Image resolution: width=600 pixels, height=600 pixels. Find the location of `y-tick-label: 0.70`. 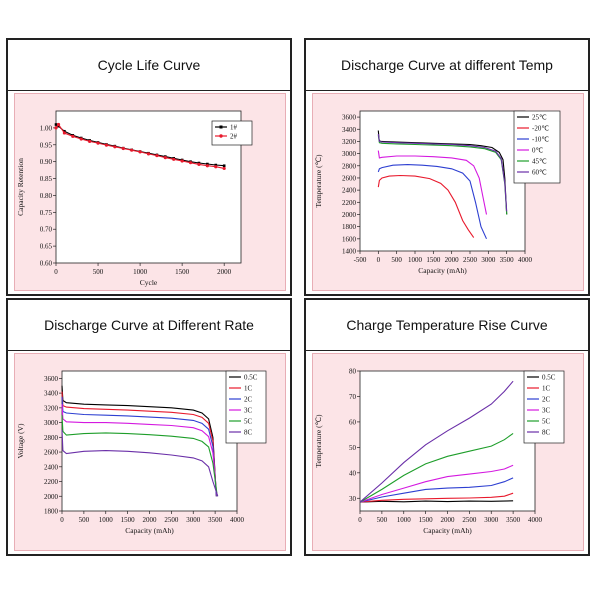

y-tick-label: 0.70 is located at coordinates (46, 230).